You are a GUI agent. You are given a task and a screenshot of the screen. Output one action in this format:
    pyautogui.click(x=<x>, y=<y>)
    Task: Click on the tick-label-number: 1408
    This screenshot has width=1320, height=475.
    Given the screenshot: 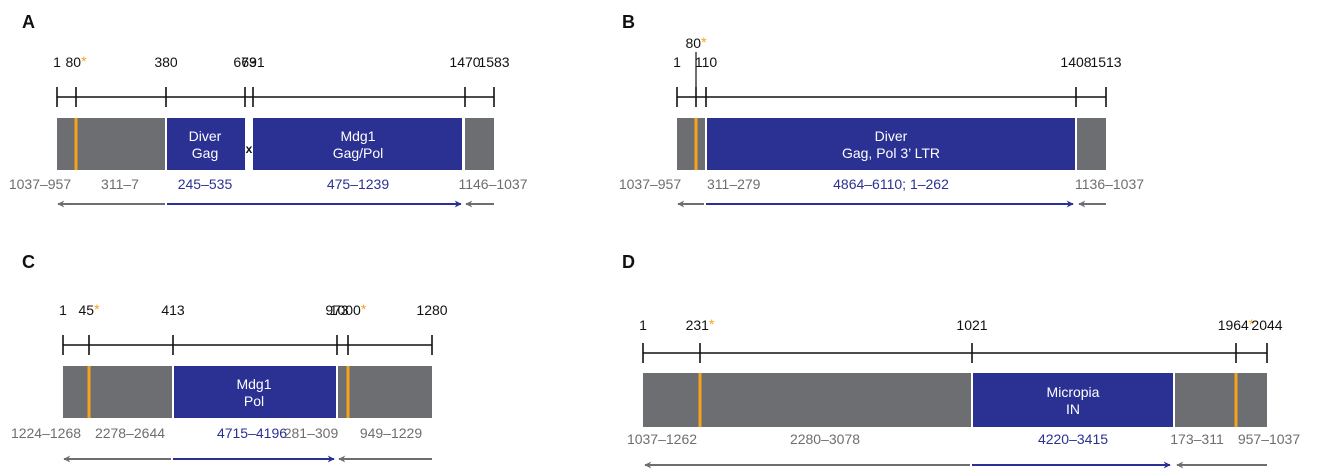 What is the action you would take?
    pyautogui.click(x=1075, y=62)
    